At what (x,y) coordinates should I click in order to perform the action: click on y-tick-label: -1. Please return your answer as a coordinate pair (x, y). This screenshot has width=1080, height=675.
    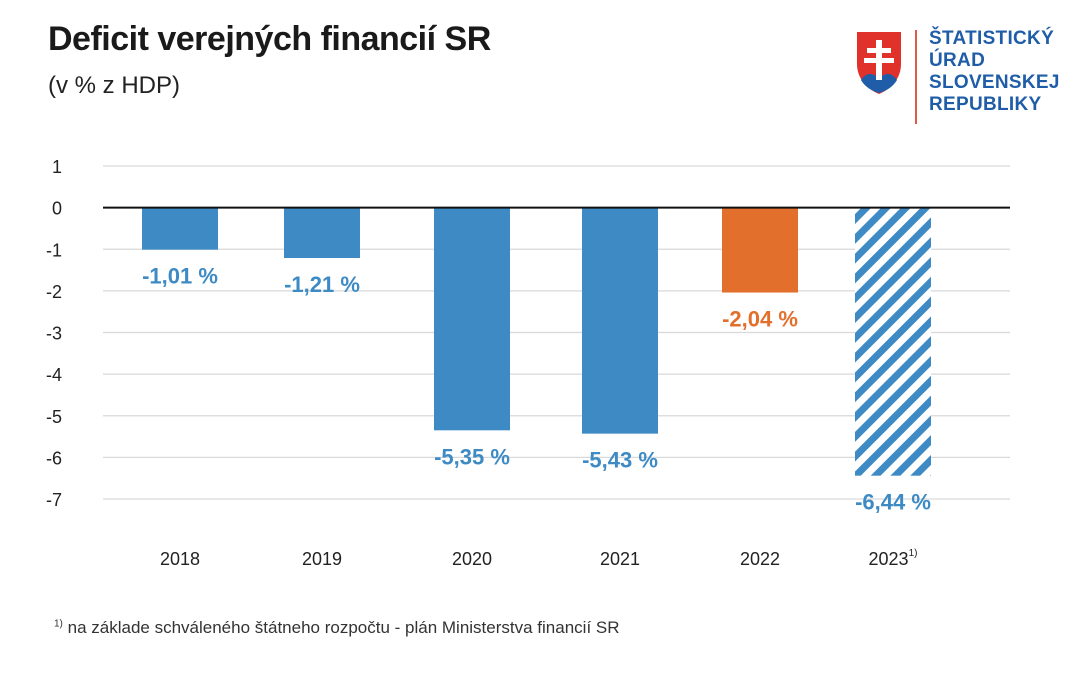
    Looking at the image, I should click on (54, 250).